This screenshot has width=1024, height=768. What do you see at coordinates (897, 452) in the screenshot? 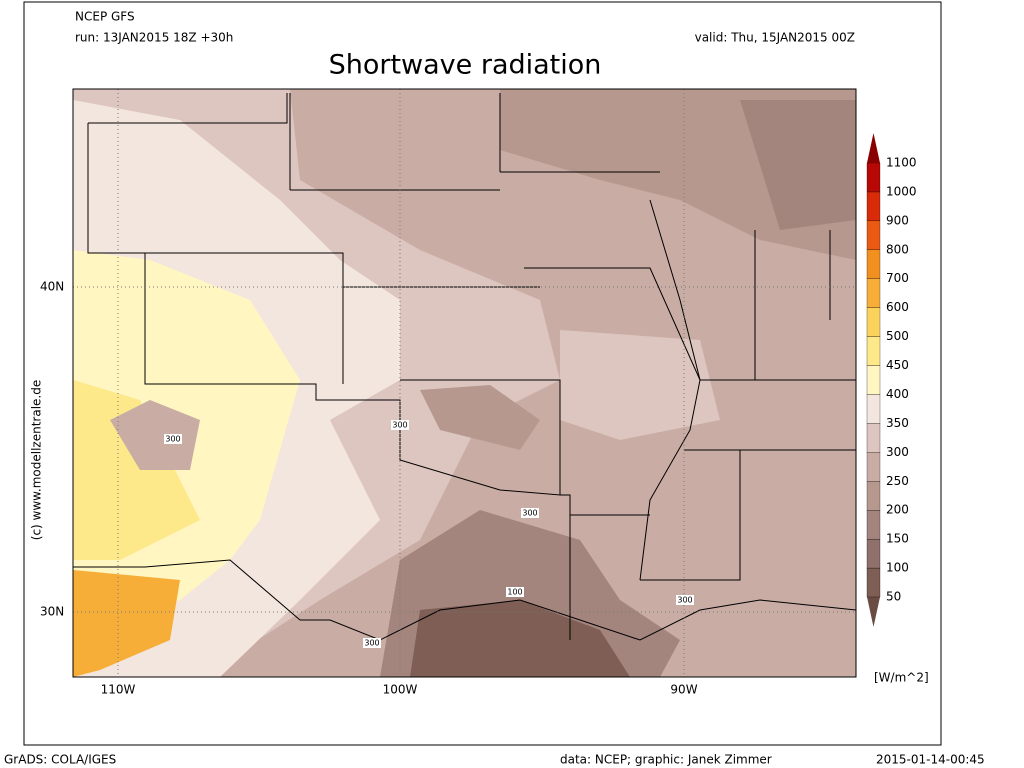
I see `colorbar-label: 300` at bounding box center [897, 452].